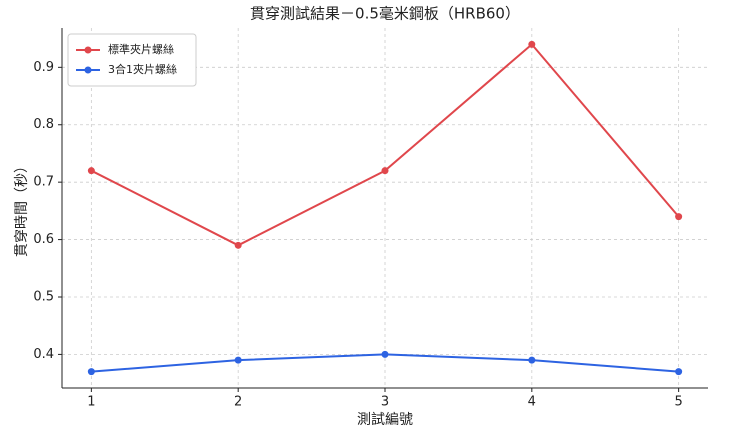 This screenshot has height=434, width=739. Describe the element at coordinates (142, 69) in the screenshot. I see `legend-label: 3合1夾片螺絲` at that location.